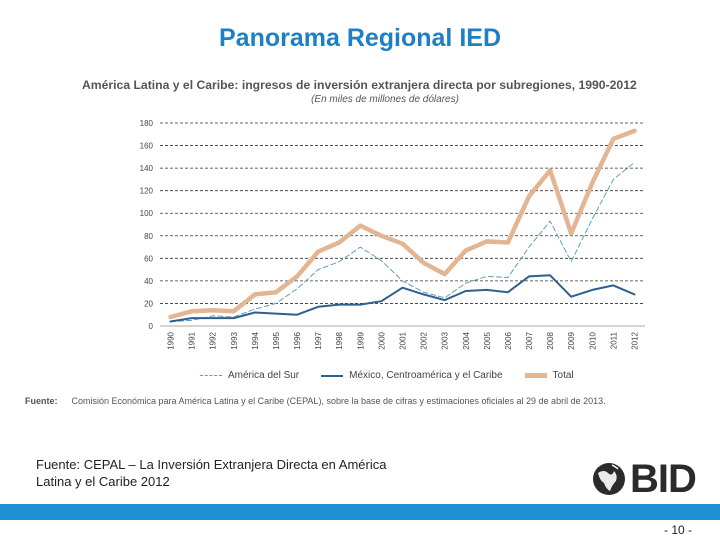 This screenshot has height=540, width=720. What do you see at coordinates (360, 340) in the screenshot?
I see `x-tick-label: 1999` at bounding box center [360, 340].